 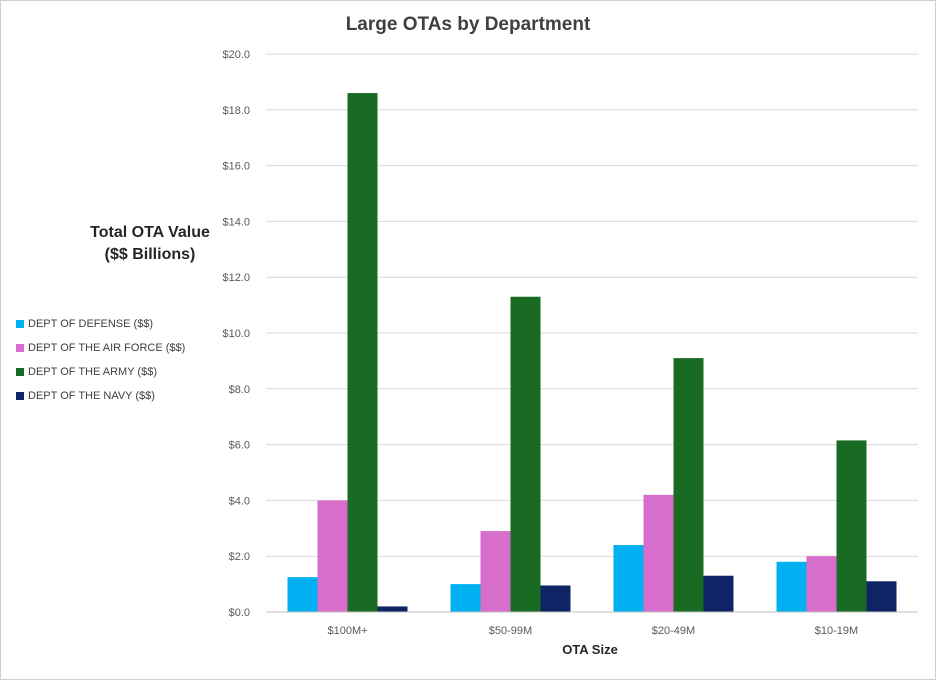 I want to click on chart-title: Large OTAs by Department, so click(x=468, y=24).